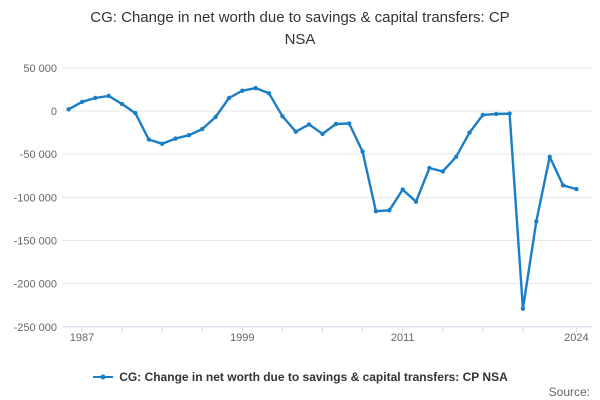 The height and width of the screenshot is (400, 600). I want to click on legend-line-marker-icon, so click(103, 377).